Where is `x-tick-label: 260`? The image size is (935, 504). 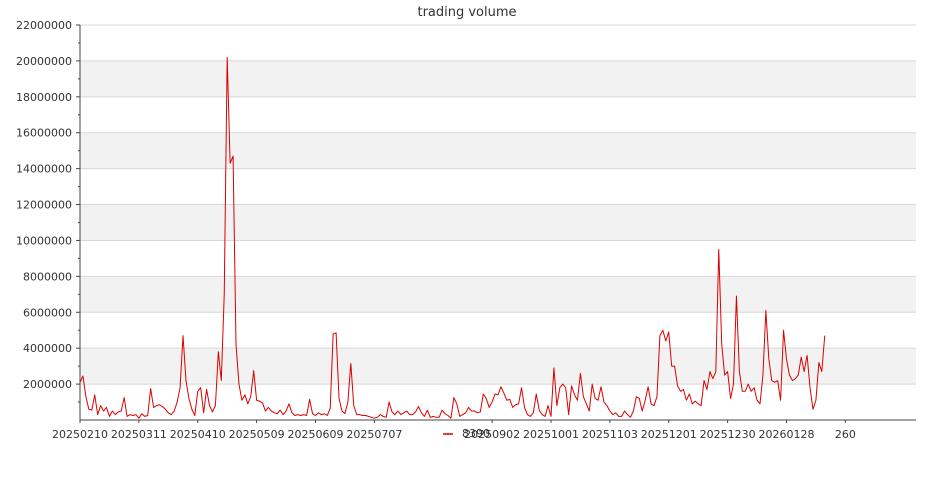 x-tick-label: 260 is located at coordinates (845, 434).